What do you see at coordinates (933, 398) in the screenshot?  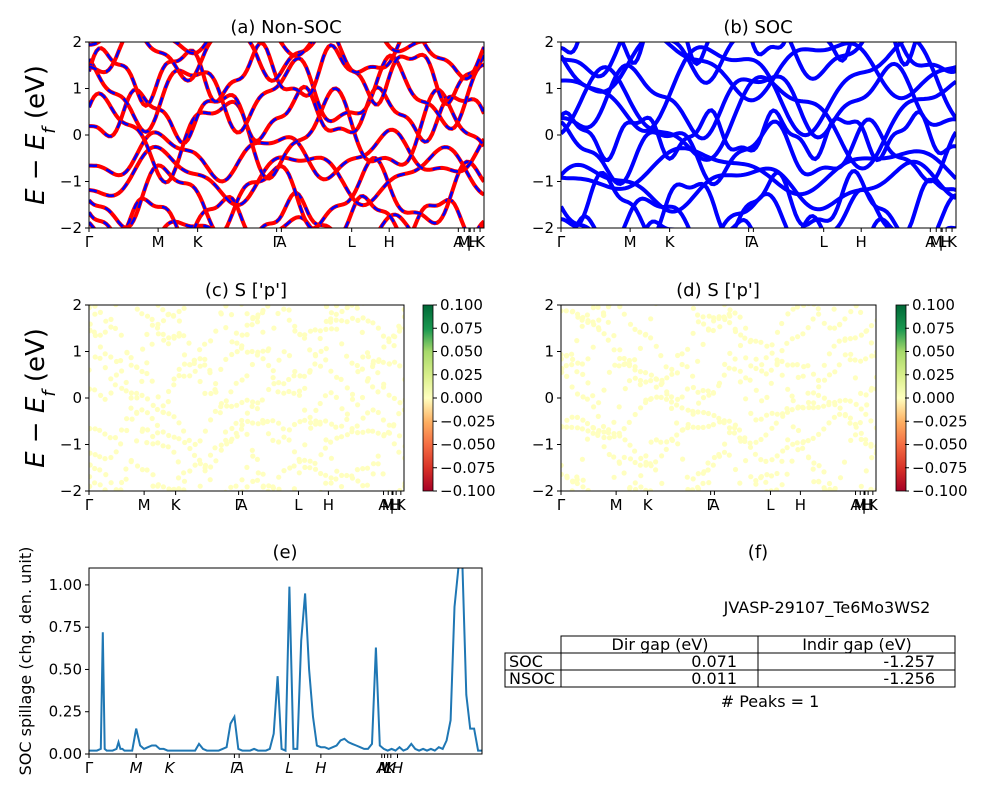 I see `colorbar-tick-label: 0.000` at bounding box center [933, 398].